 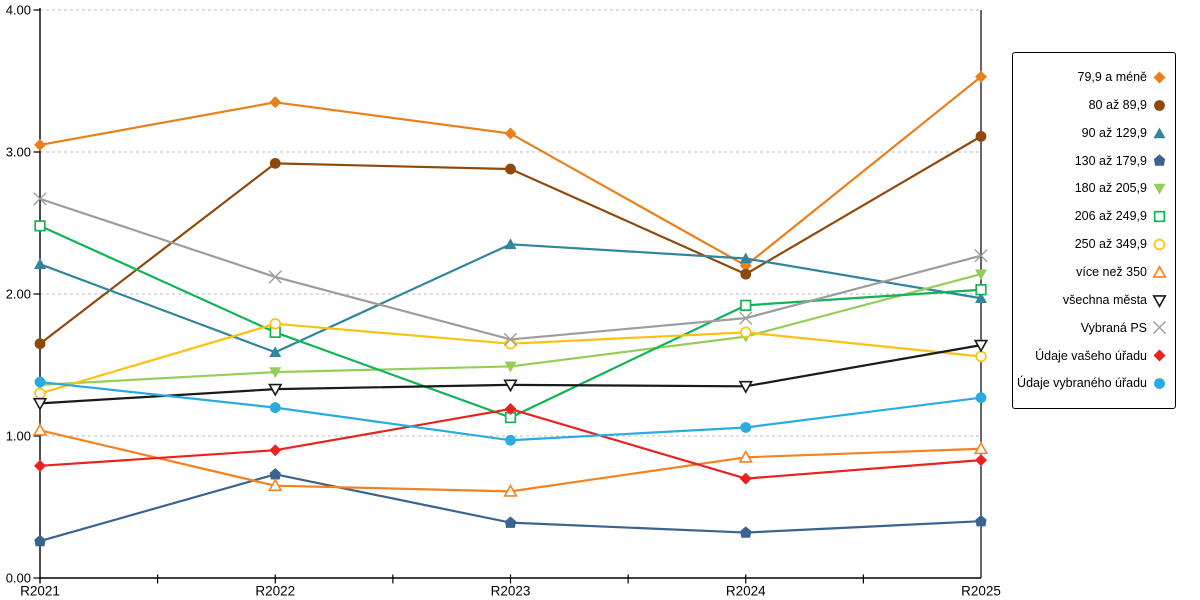 What do you see at coordinates (18, 436) in the screenshot?
I see `y-tick-label: 1.00` at bounding box center [18, 436].